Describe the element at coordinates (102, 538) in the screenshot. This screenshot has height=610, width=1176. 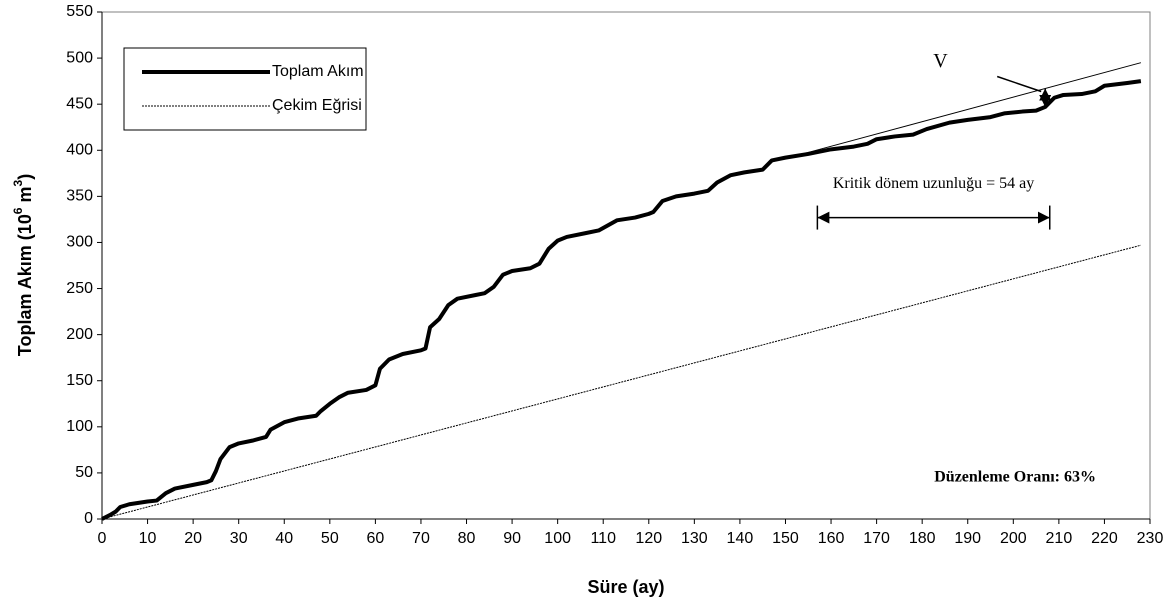
I see `x-tick-label: 0` at that location.